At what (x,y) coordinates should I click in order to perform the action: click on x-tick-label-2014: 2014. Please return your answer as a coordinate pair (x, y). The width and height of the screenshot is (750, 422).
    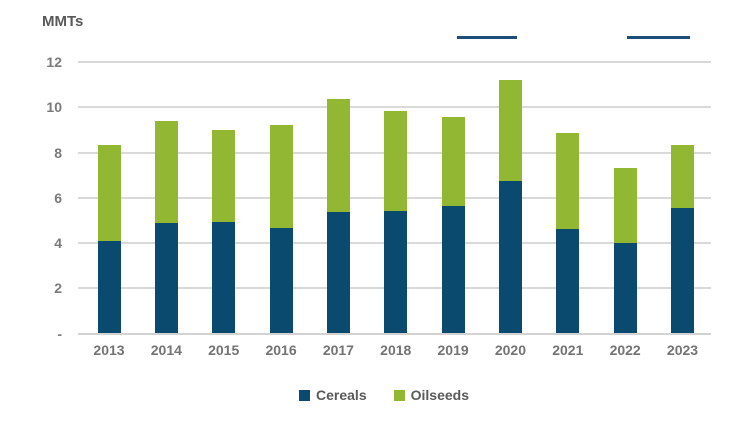
    Looking at the image, I should click on (166, 350).